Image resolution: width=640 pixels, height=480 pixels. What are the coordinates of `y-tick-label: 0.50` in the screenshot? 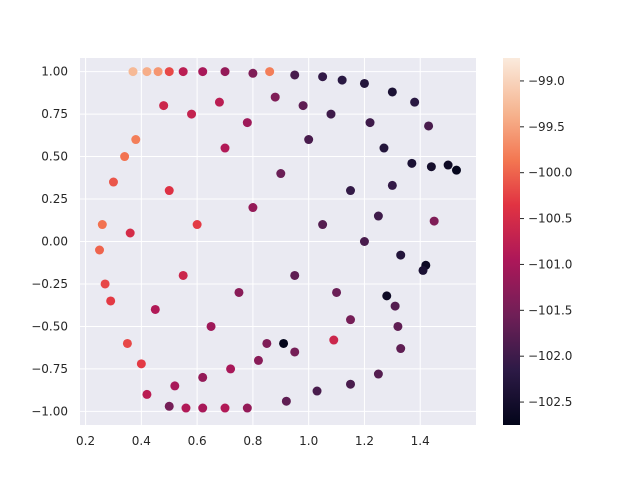 It's located at (54, 157).